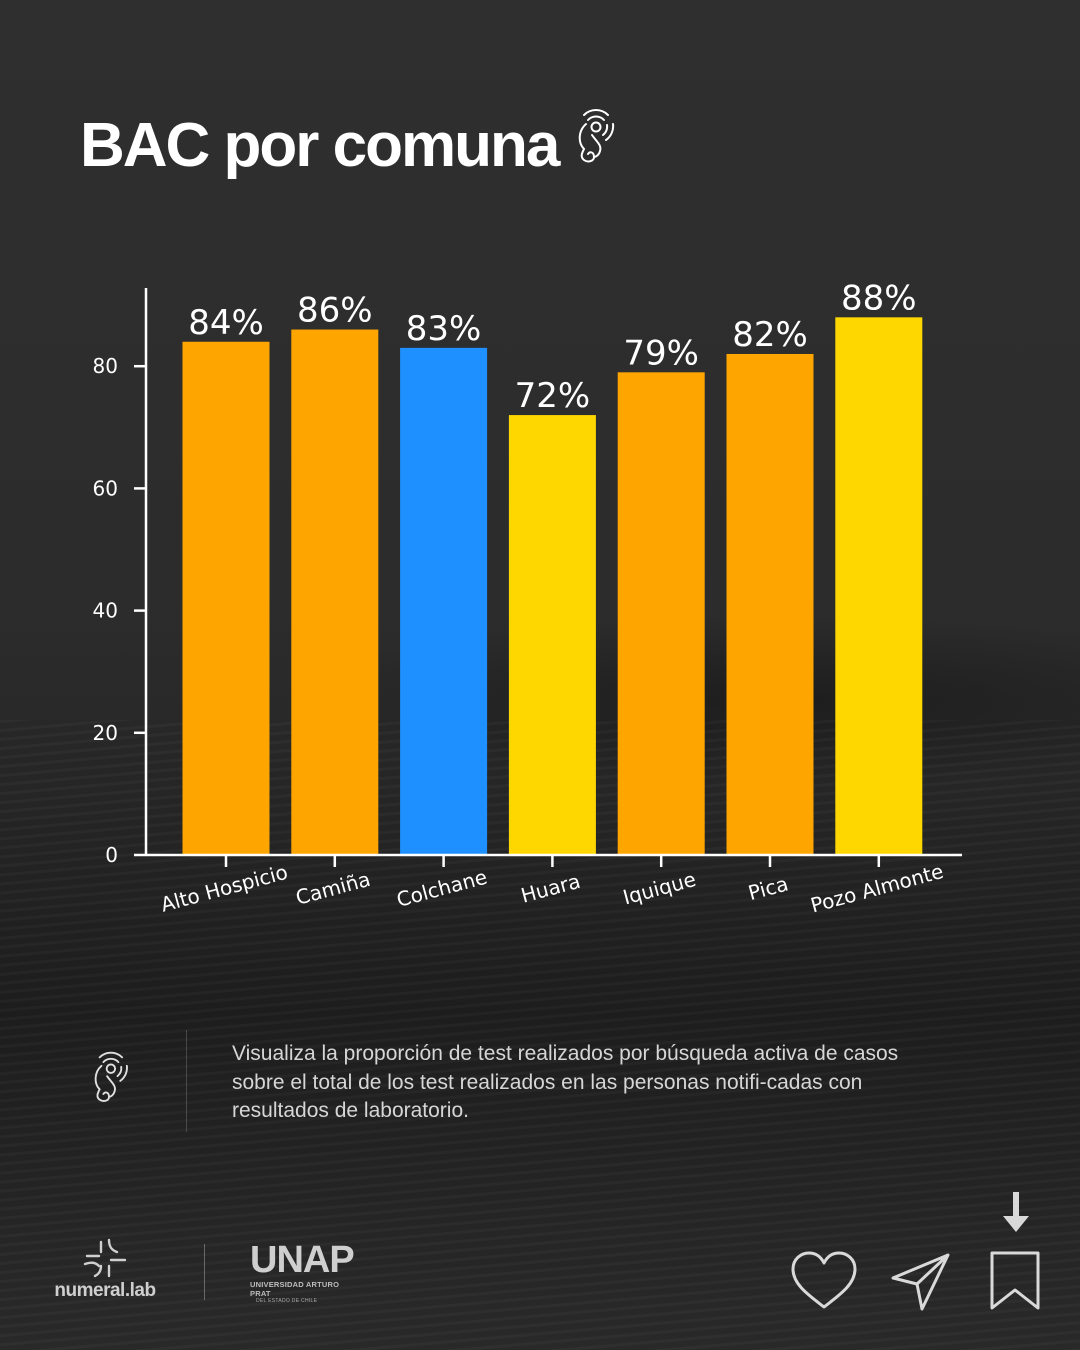  I want to click on bar-data-label-6: 88%, so click(879, 298).